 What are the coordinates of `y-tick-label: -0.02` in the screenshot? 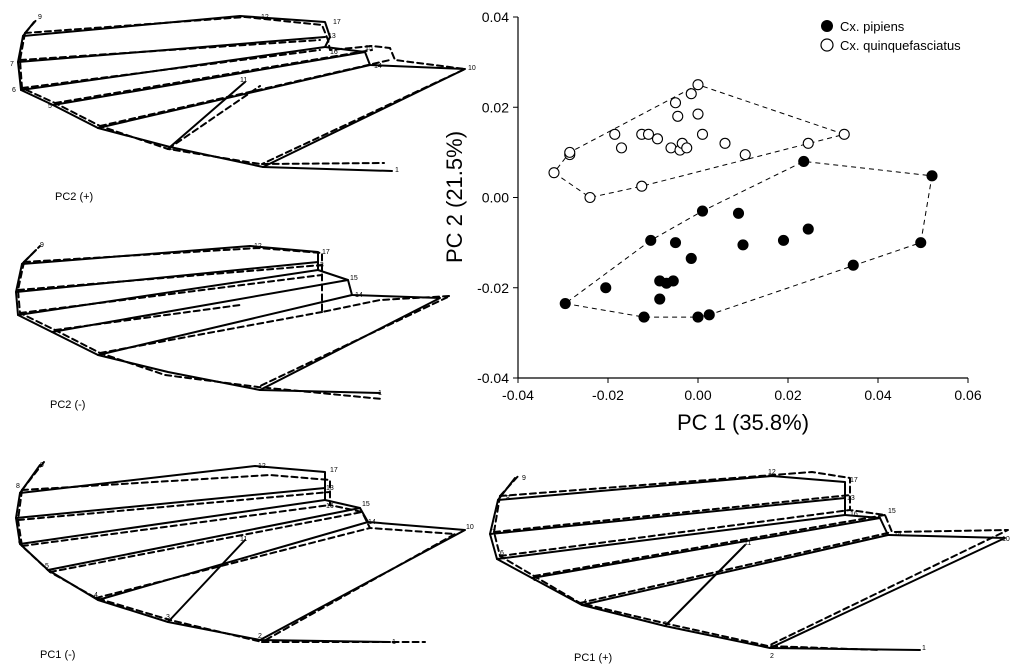 It's located at (493, 288).